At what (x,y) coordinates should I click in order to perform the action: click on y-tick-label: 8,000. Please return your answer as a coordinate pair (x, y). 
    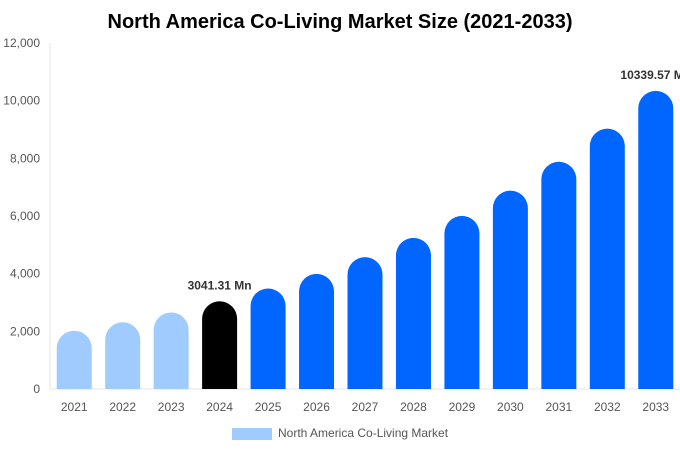
    Looking at the image, I should click on (25, 158).